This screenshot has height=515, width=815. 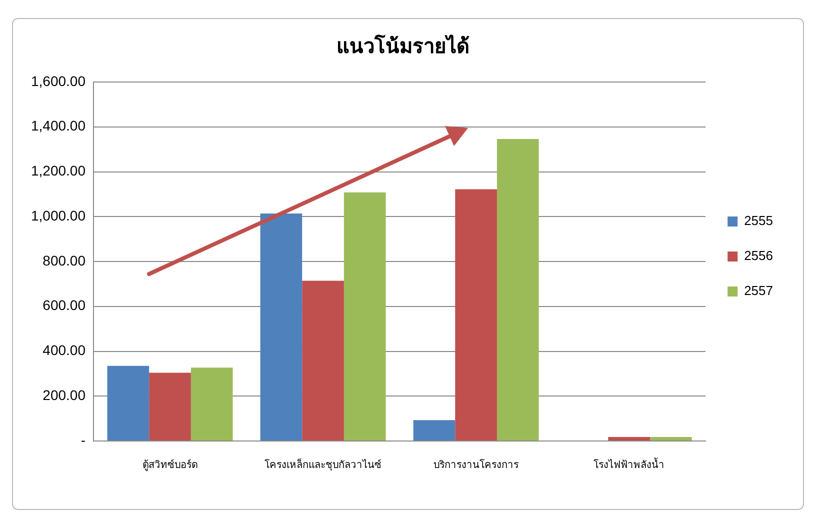 What do you see at coordinates (758, 256) in the screenshot?
I see `legend-label: 2556` at bounding box center [758, 256].